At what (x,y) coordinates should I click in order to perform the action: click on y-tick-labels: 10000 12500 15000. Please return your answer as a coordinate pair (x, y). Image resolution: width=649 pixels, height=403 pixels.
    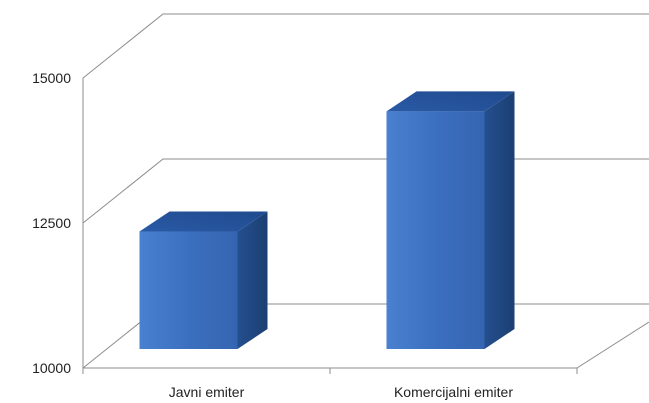
    Looking at the image, I should click on (51, 223).